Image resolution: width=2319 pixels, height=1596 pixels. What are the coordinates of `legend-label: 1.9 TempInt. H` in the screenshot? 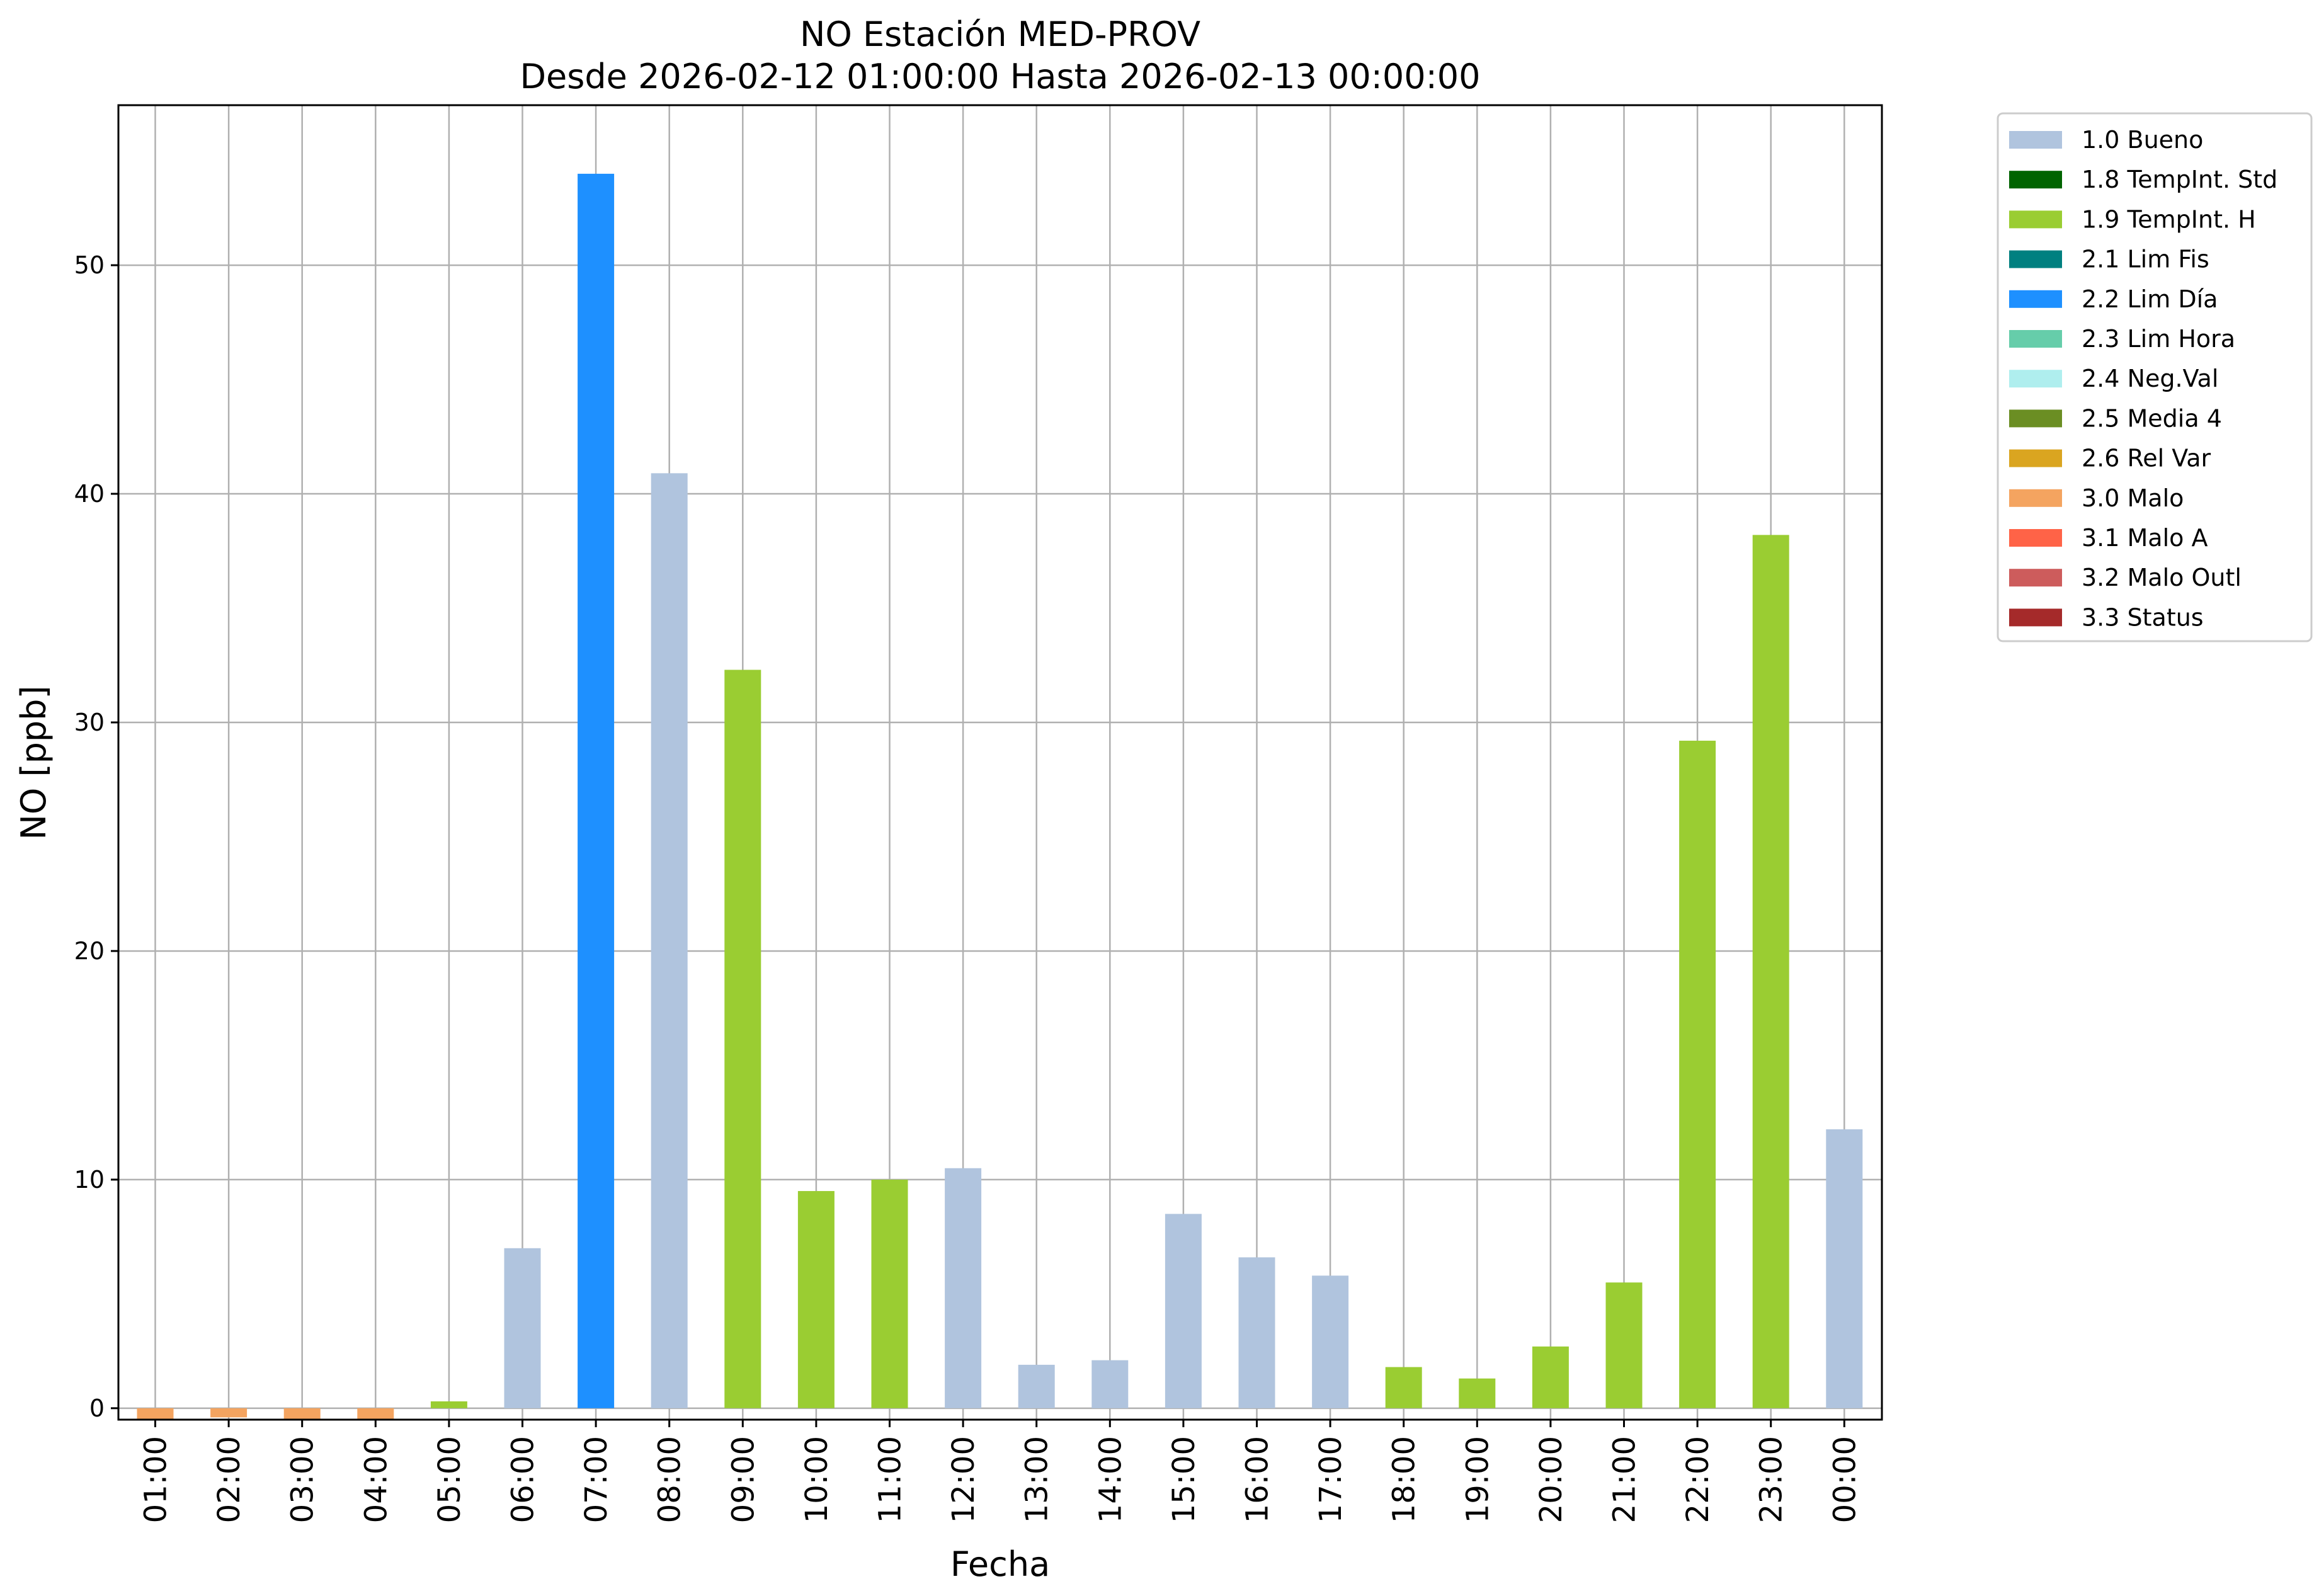 It's located at (2169, 219).